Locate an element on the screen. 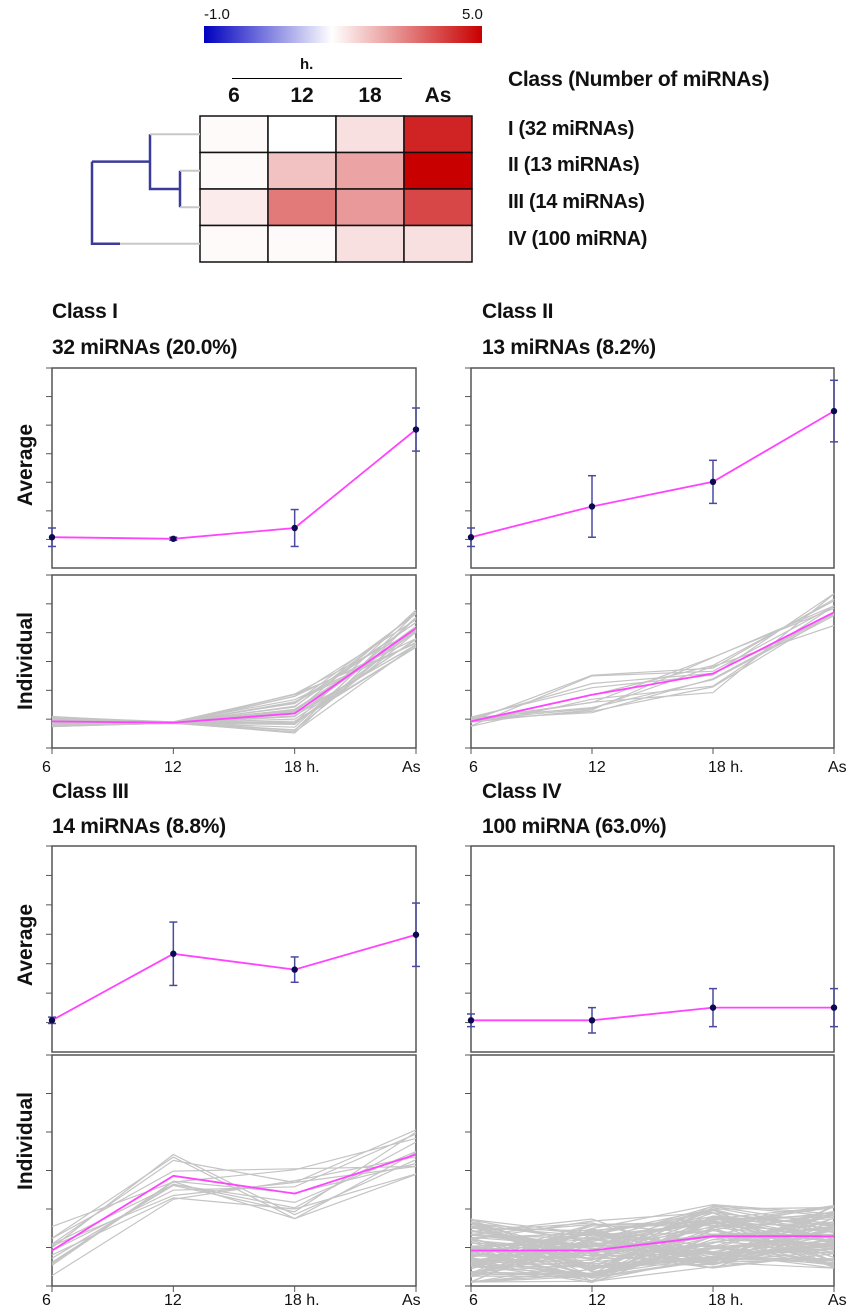 This screenshot has width=853, height=1314. panel-3-title: Class III is located at coordinates (90, 791).